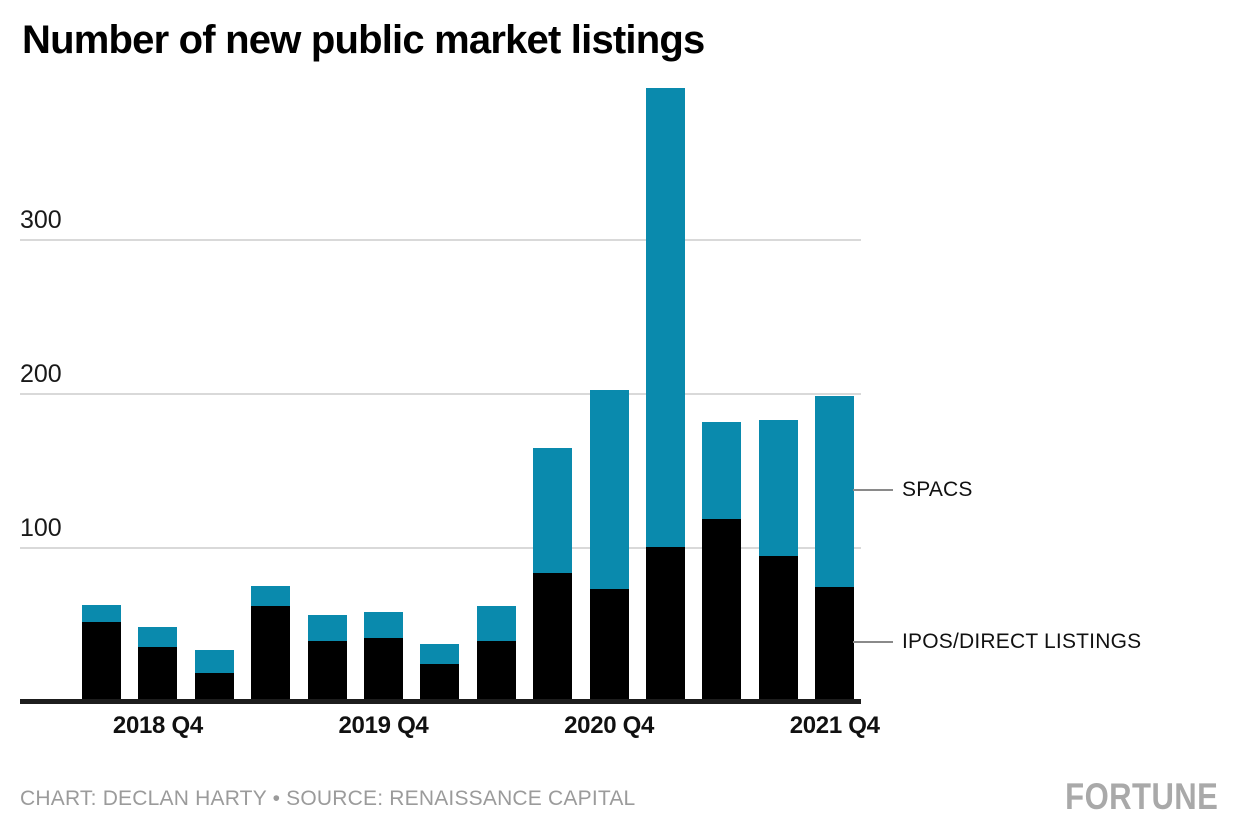  I want to click on bar-segment-spac-2021-q4, so click(834, 491).